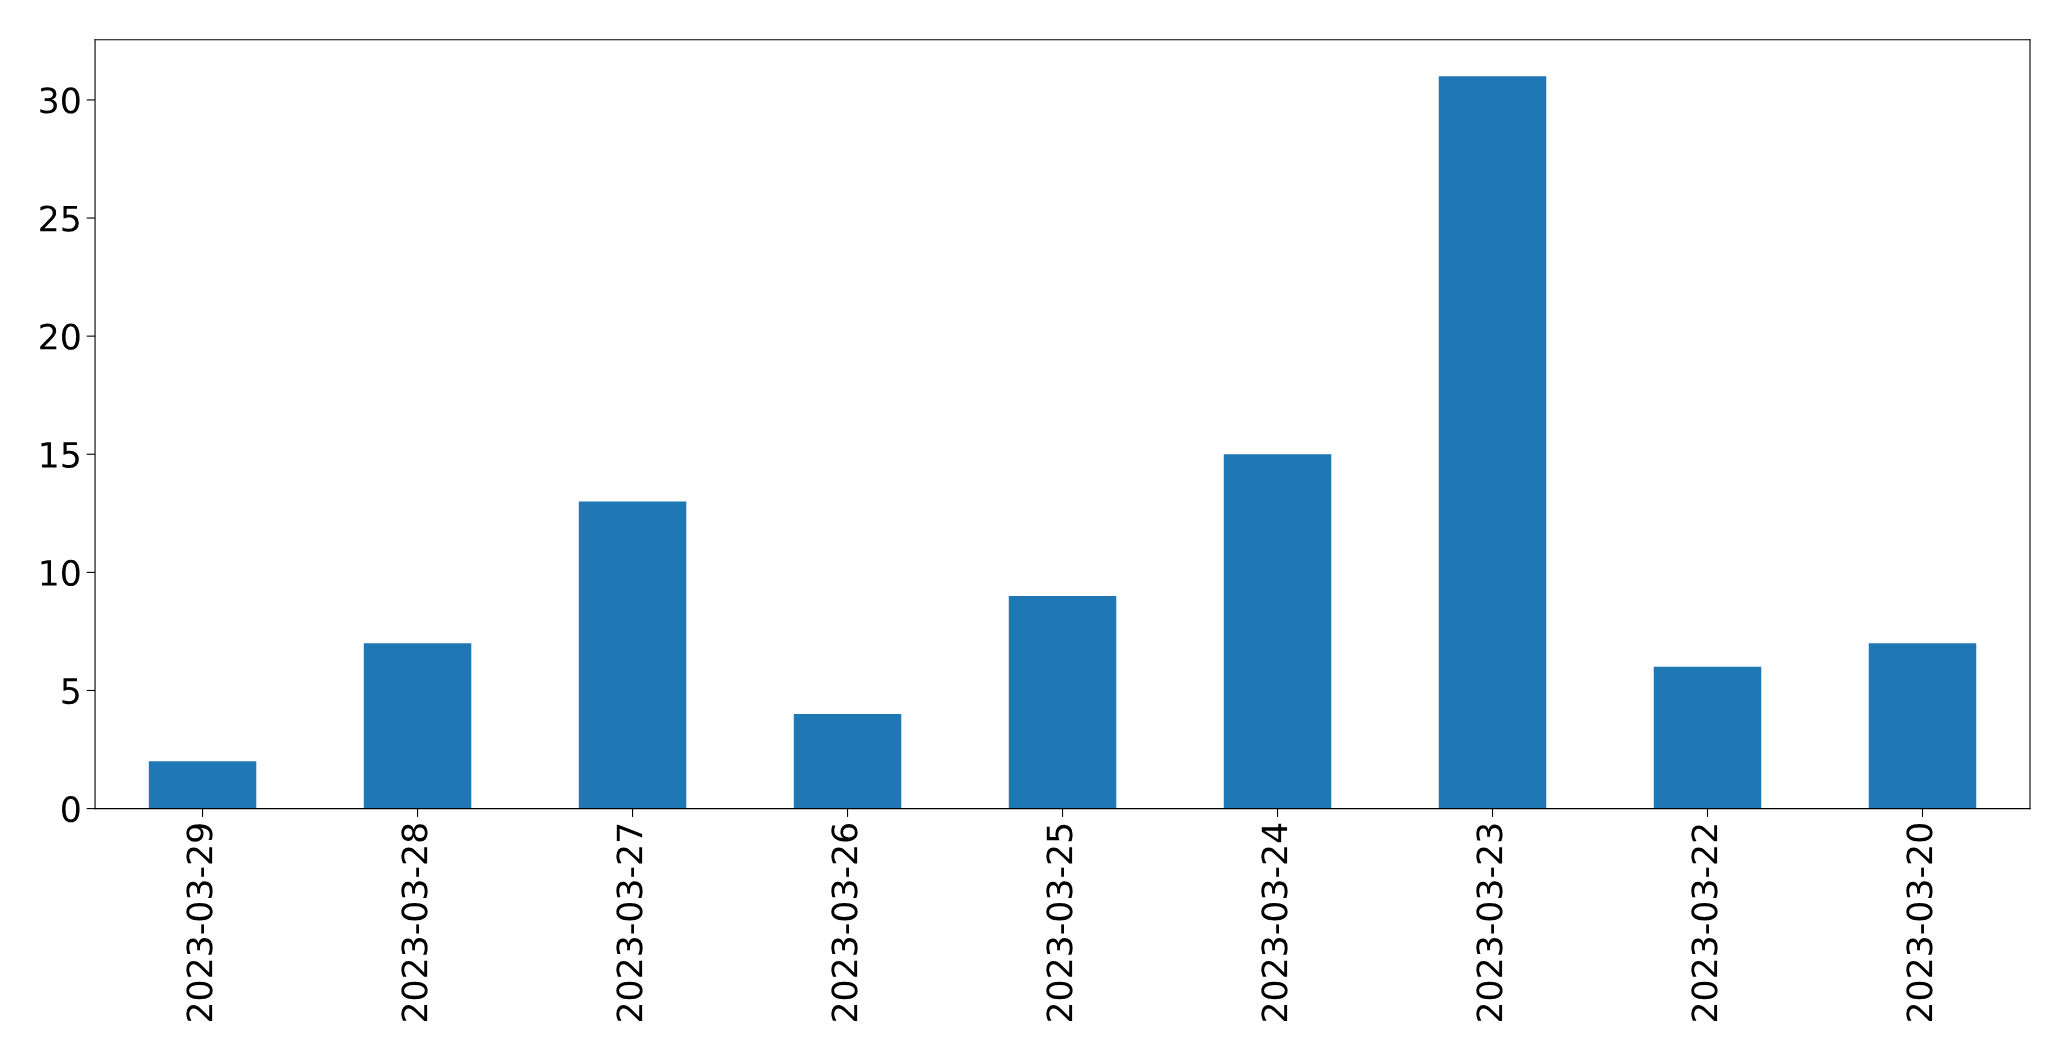 The width and height of the screenshot is (2071, 1061). What do you see at coordinates (60, 100) in the screenshot?
I see `y-tick-label: 30` at bounding box center [60, 100].